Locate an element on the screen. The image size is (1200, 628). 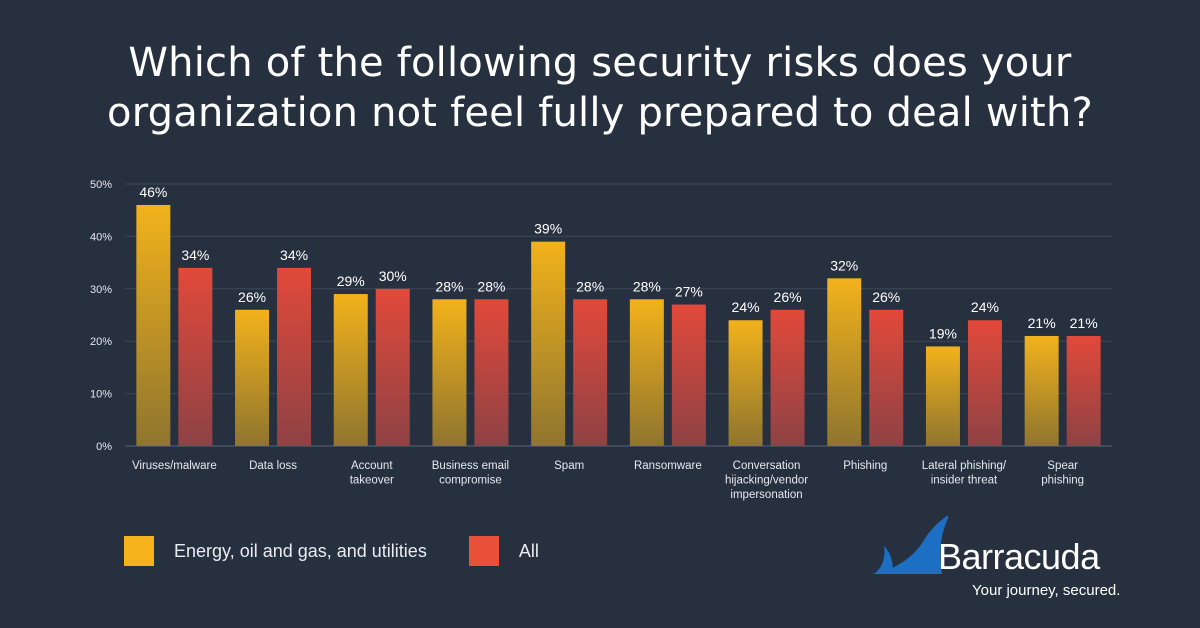
x-tick-label-line: Business email is located at coordinates (470, 466).